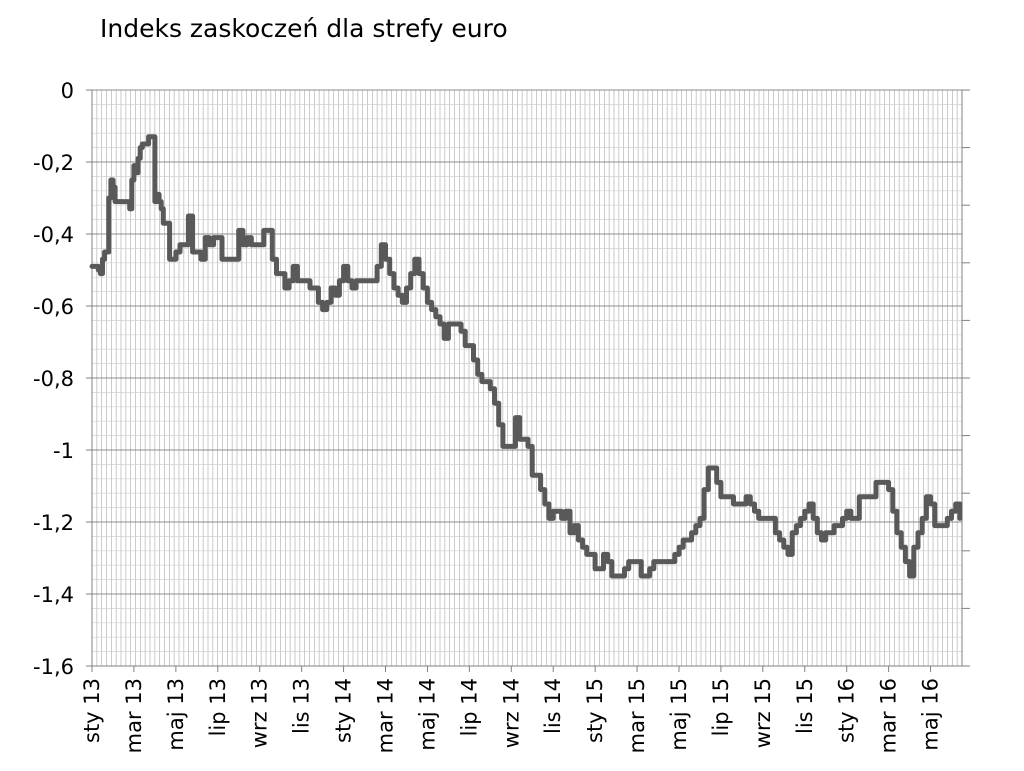  Describe the element at coordinates (847, 710) in the screenshot. I see `x-tick-label: sty 16` at that location.